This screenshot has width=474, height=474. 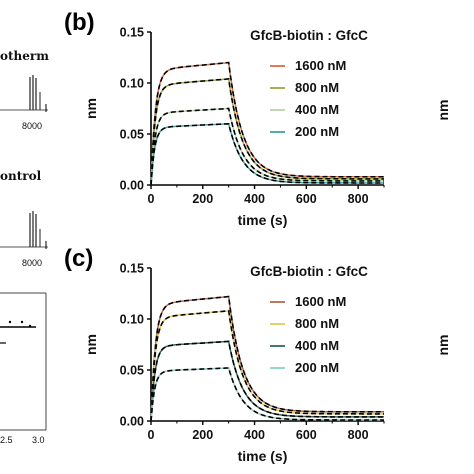 I want to click on left-partial-panels: otherm 8000 ontrol 8000, so click(x=24, y=247).